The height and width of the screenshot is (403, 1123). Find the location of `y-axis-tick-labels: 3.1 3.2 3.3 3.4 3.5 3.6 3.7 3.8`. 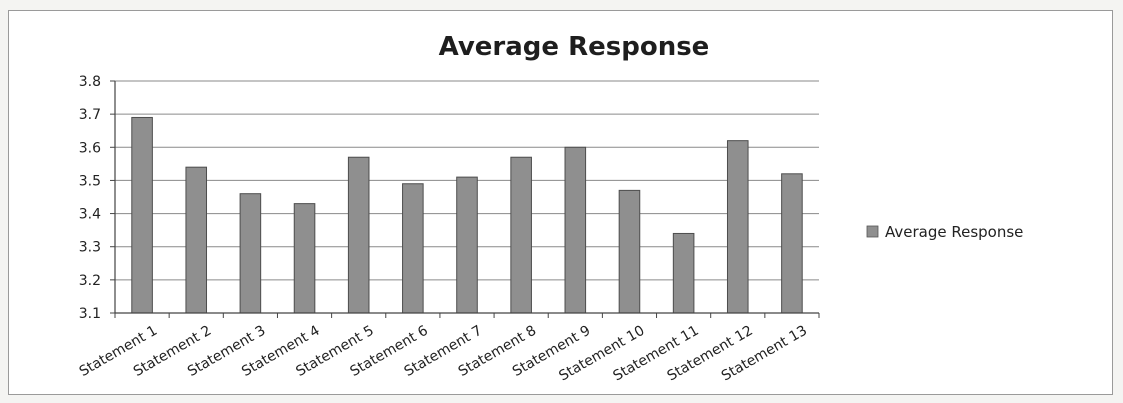

y-axis-tick-labels: 3.1 3.2 3.3 3.4 3.5 3.6 3.7 3.8 is located at coordinates (90, 198).